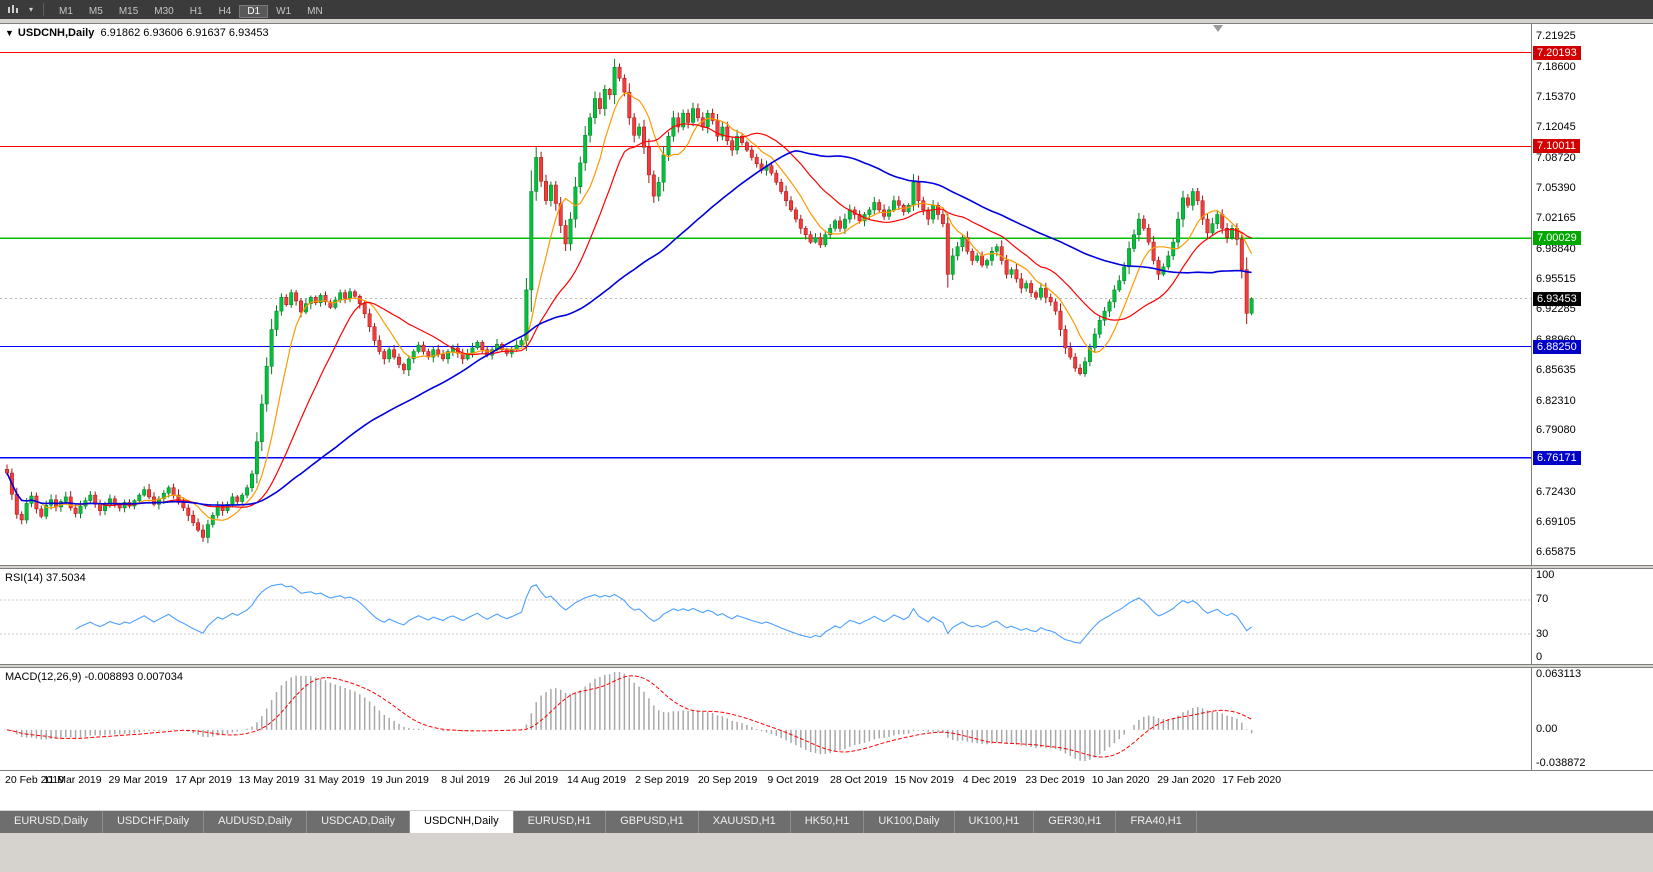 This screenshot has height=872, width=1653. I want to click on macd-name: MACD(12,26,9), so click(43, 677).